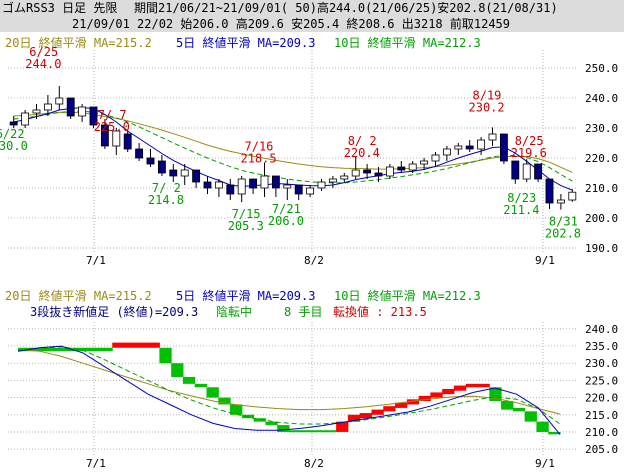 The image size is (624, 475). Describe the element at coordinates (601, 346) in the screenshot. I see `bottom-ytick: 235.0` at that location.